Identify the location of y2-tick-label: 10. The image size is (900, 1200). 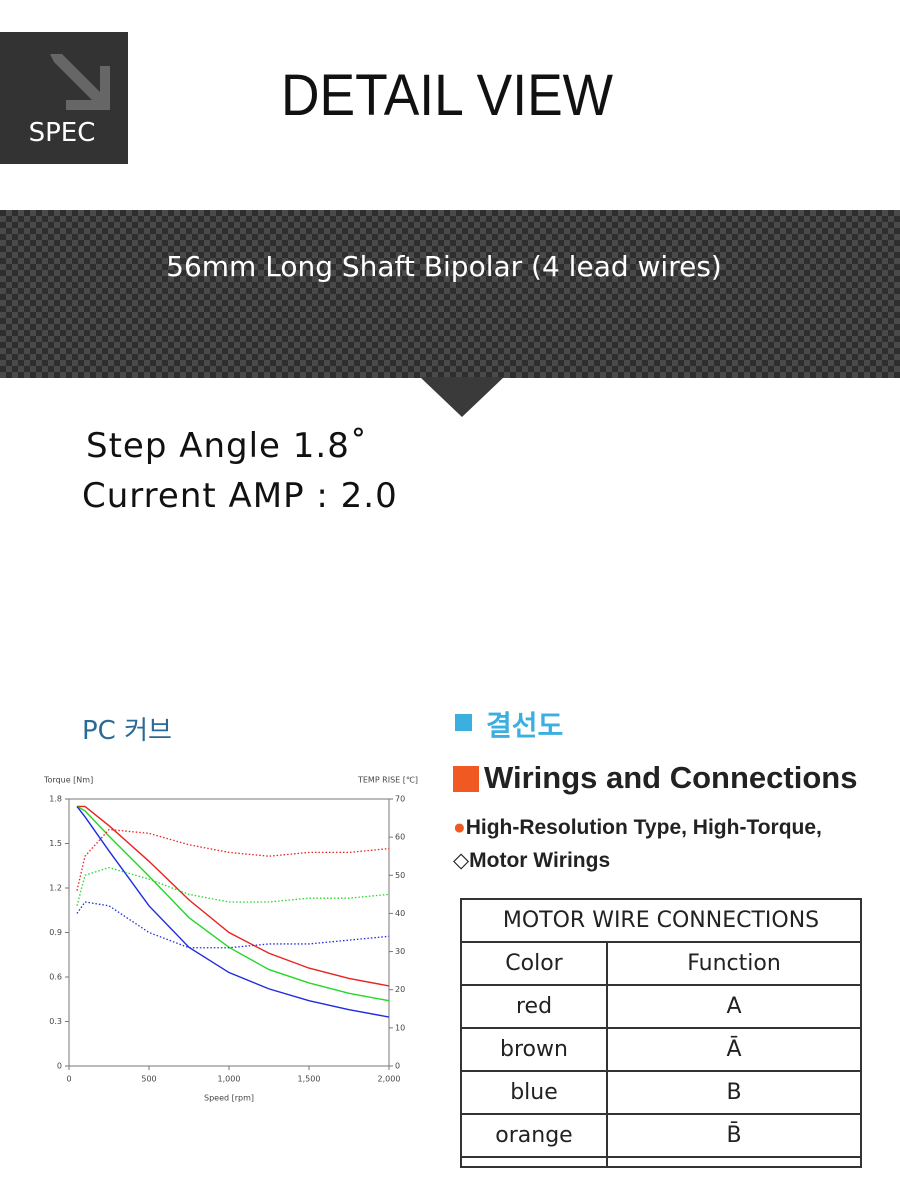
(400, 1027).